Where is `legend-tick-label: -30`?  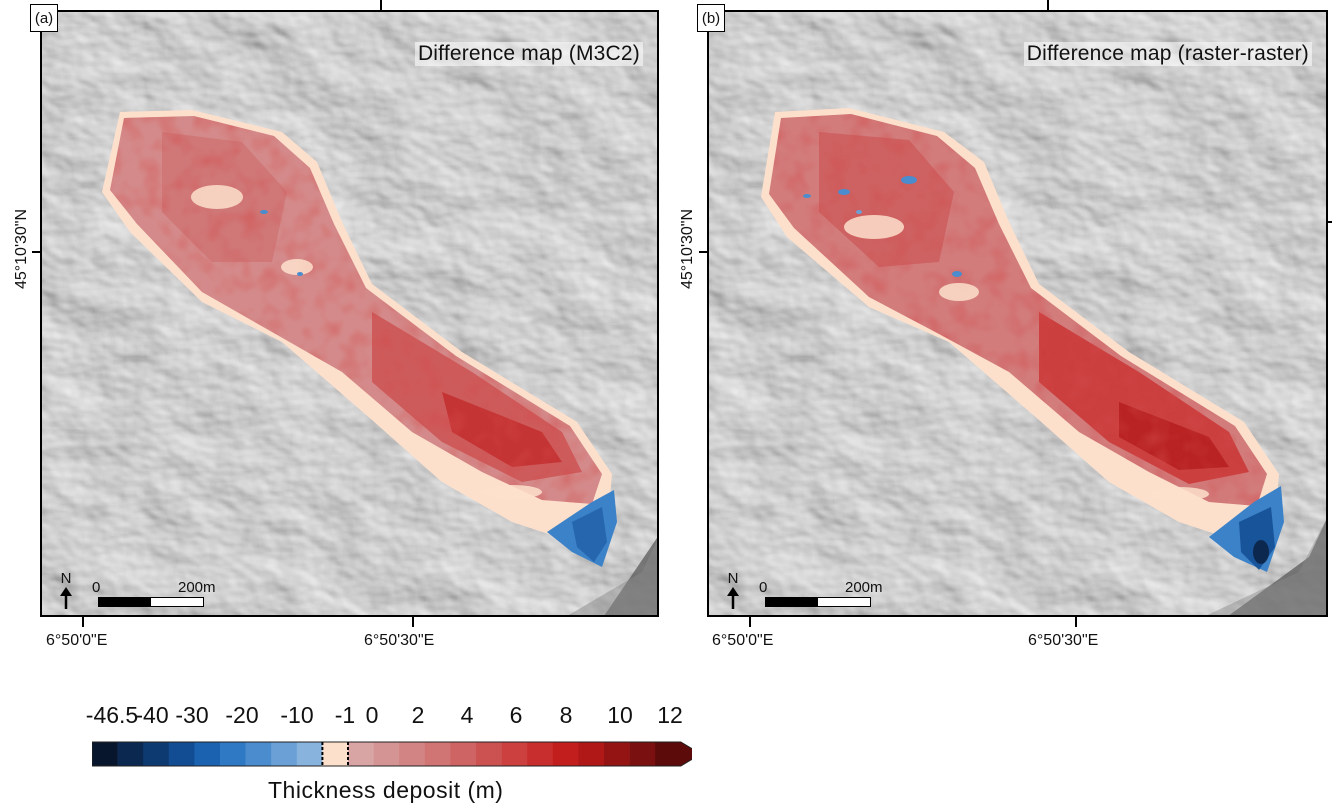
legend-tick-label: -30 is located at coordinates (192, 715).